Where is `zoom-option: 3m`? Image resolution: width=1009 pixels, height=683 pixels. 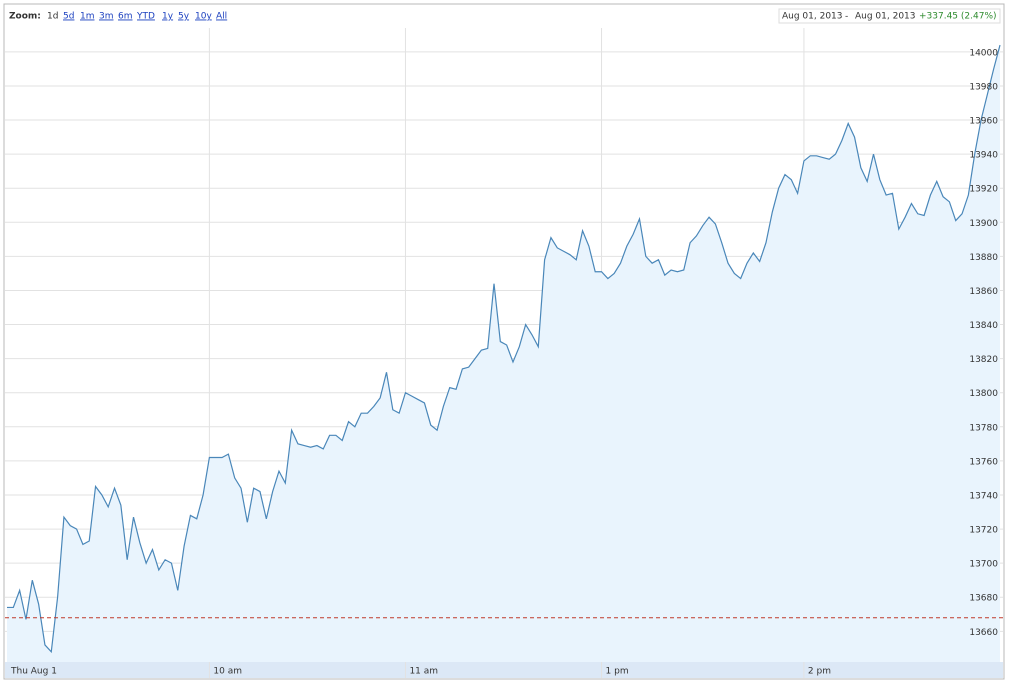
zoom-option: 3m is located at coordinates (106, 17).